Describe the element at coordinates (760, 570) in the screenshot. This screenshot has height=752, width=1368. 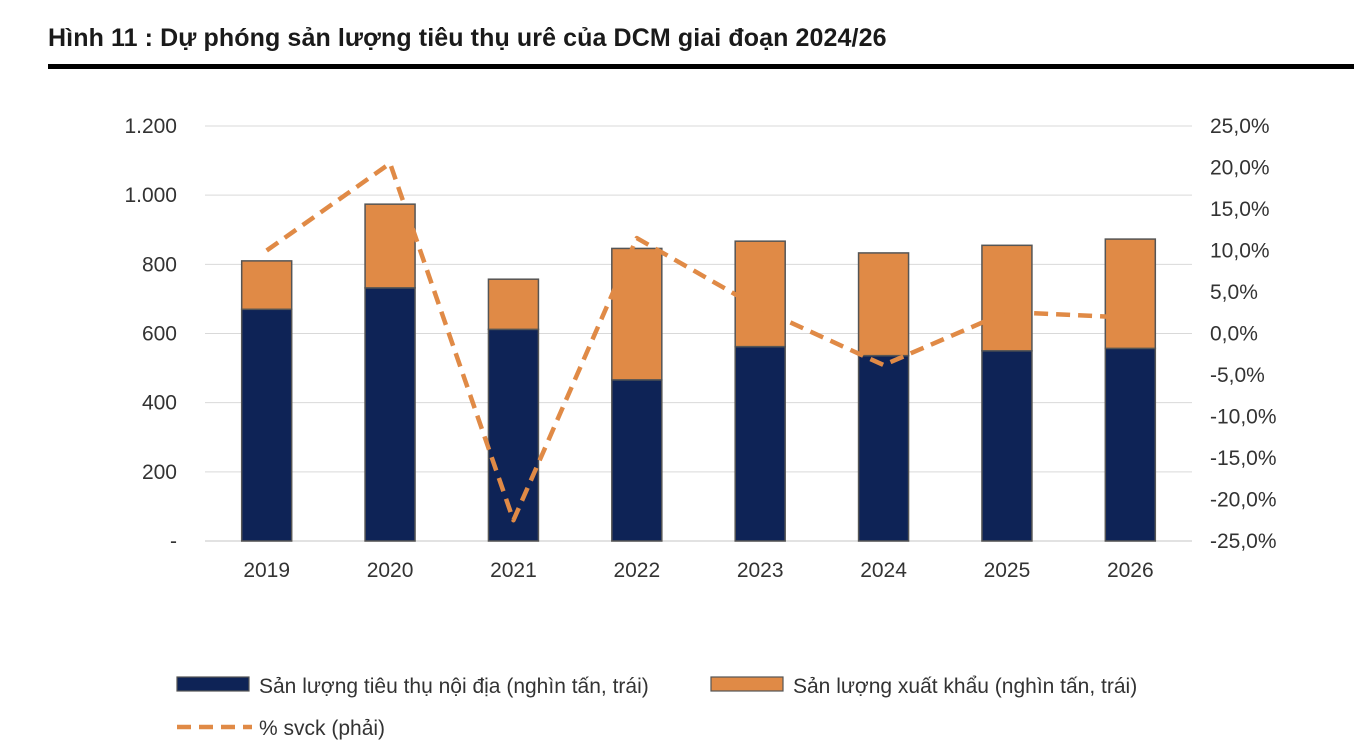
I see `x-tick-label: 2023` at that location.